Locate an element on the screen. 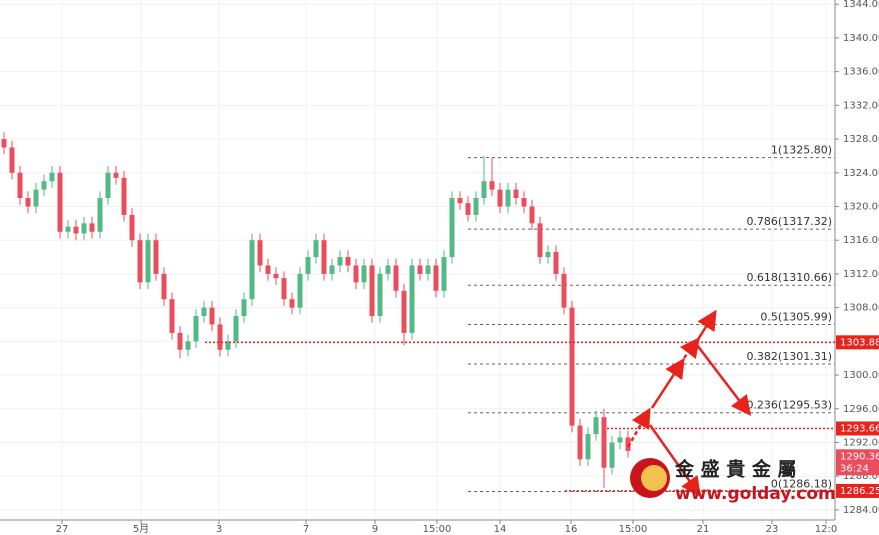 The image size is (879, 535). fib-label: 0.618(1310.66) is located at coordinates (789, 277).